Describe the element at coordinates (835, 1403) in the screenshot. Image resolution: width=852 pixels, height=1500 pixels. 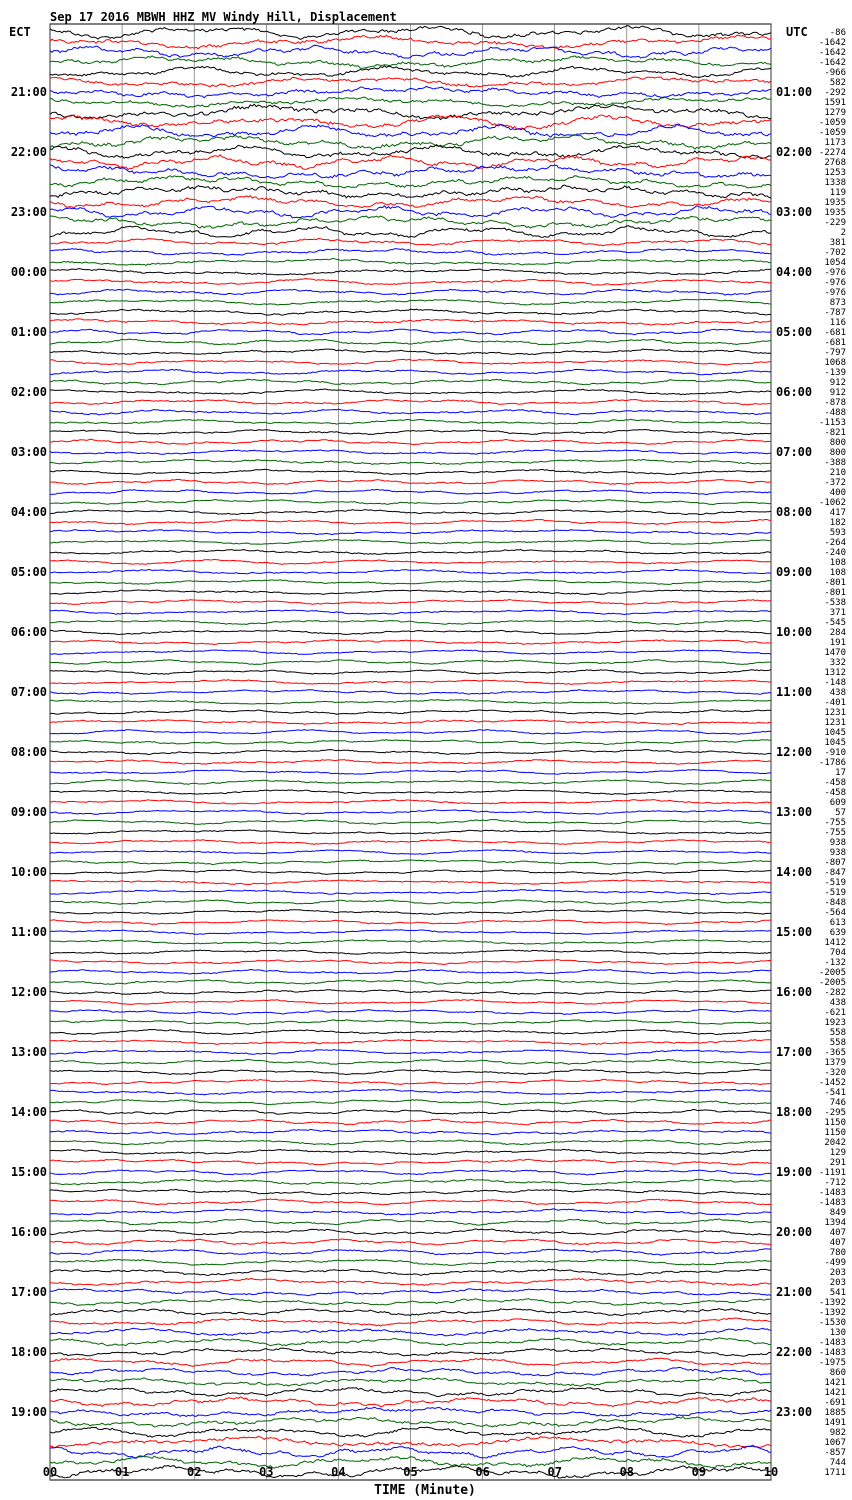
I see `trace-offset-label: -691` at that location.